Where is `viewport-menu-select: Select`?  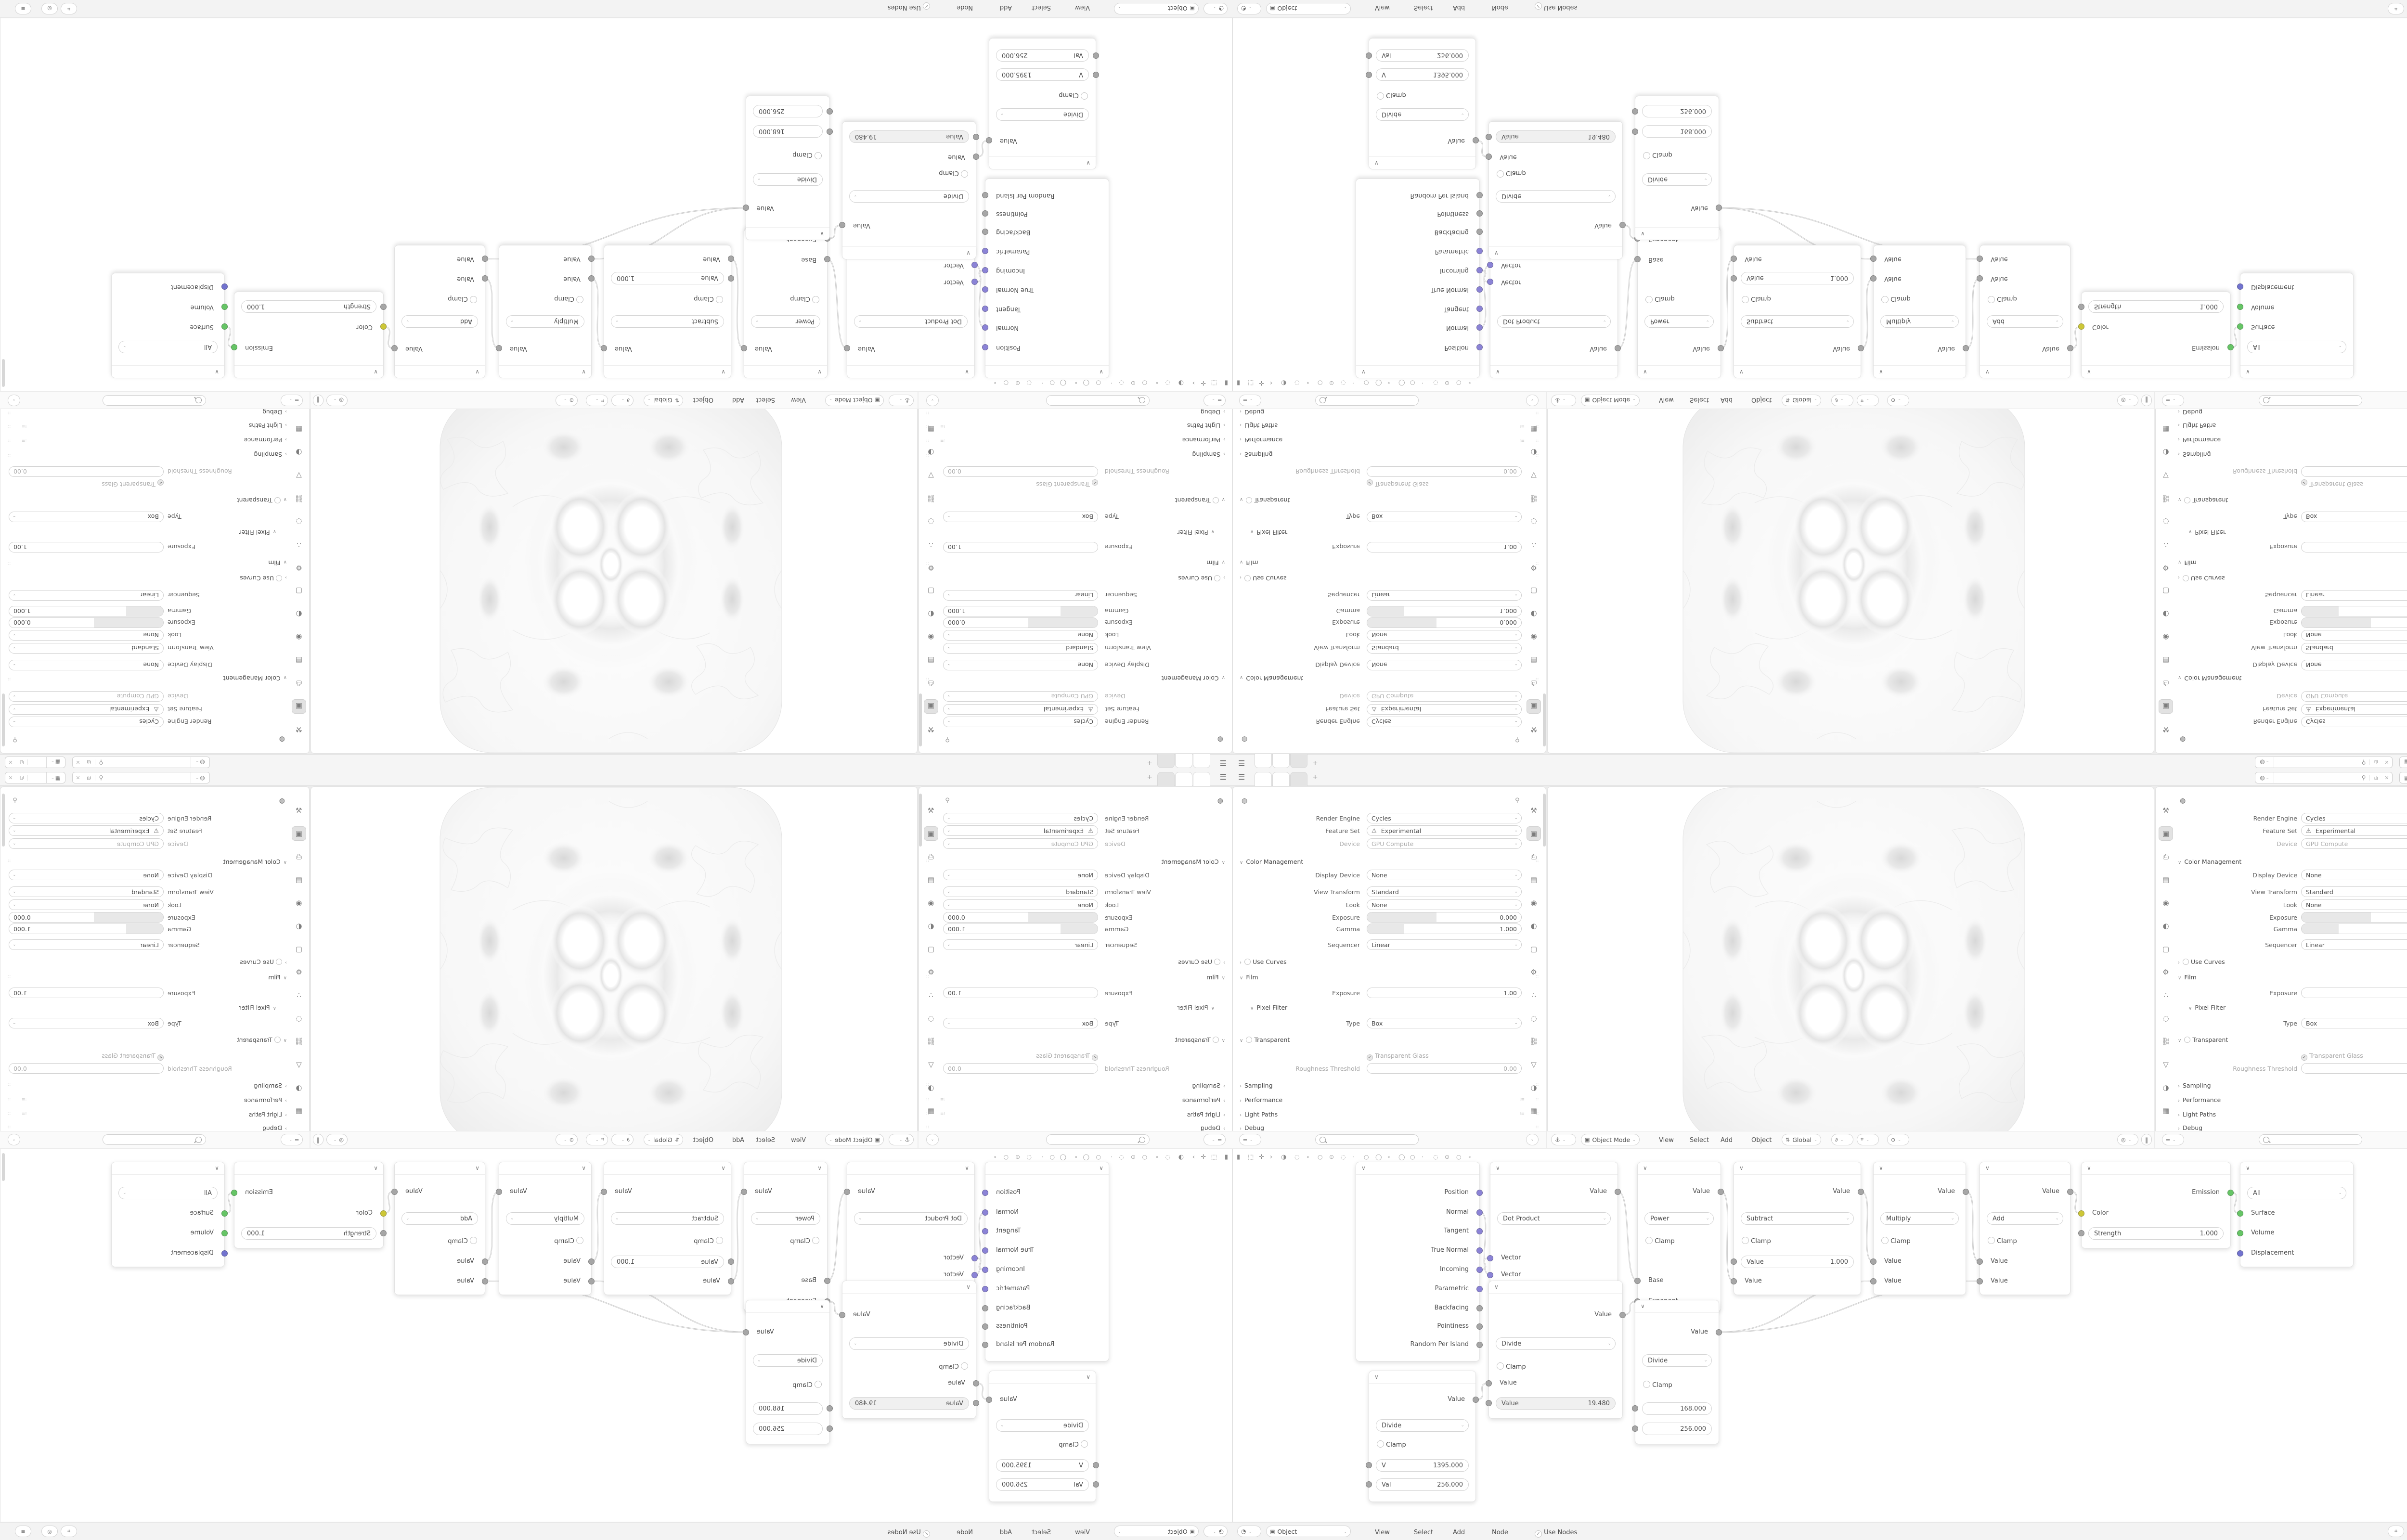 viewport-menu-select: Select is located at coordinates (1699, 1140).